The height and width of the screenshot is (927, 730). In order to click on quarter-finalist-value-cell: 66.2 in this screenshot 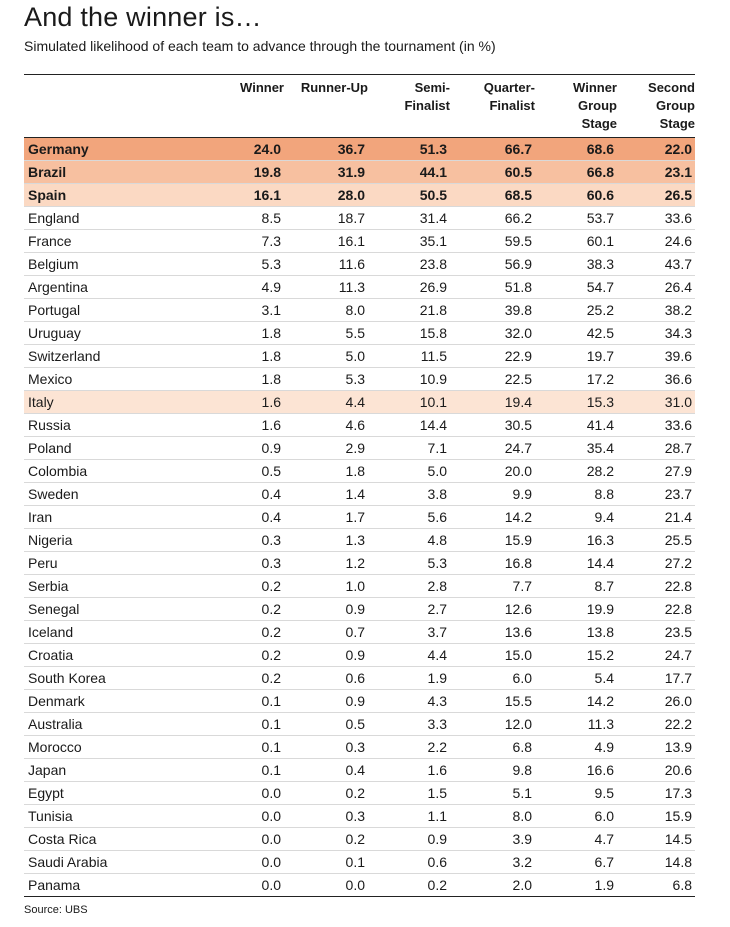, I will do `click(492, 218)`.